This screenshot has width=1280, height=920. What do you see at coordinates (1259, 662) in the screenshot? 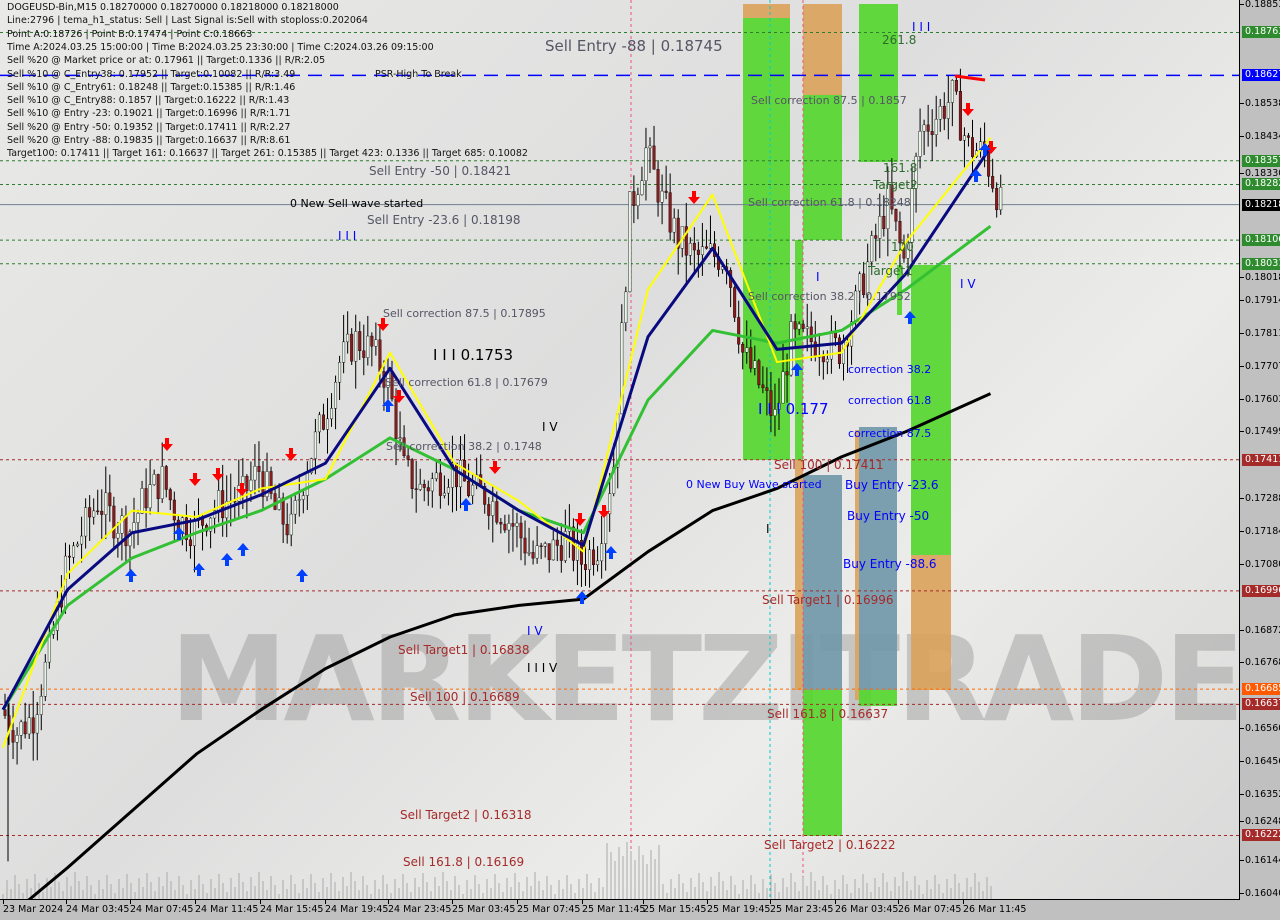
I see `y-tick-label: 0.16768` at bounding box center [1259, 662].